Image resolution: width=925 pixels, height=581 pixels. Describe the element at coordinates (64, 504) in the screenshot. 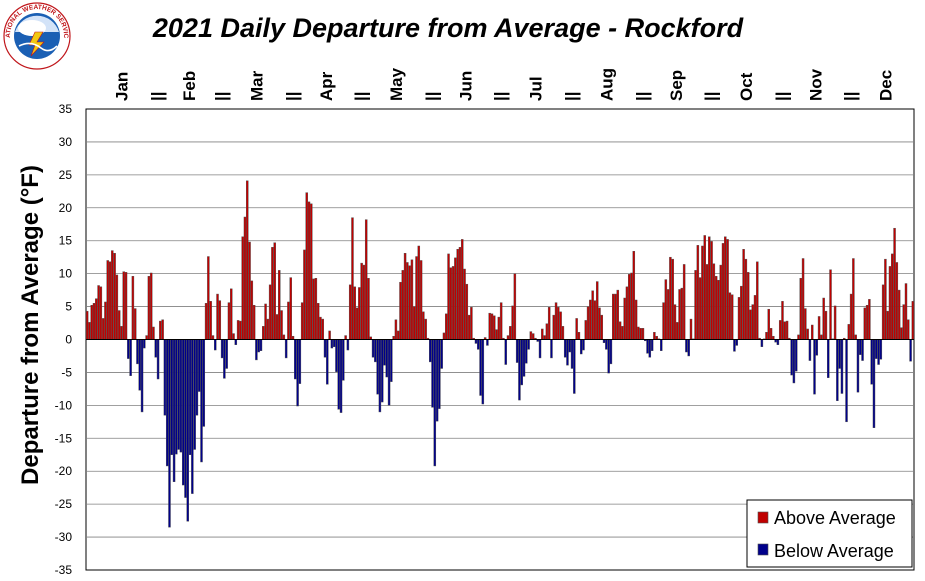

I see `y-tick-label: -25` at that location.